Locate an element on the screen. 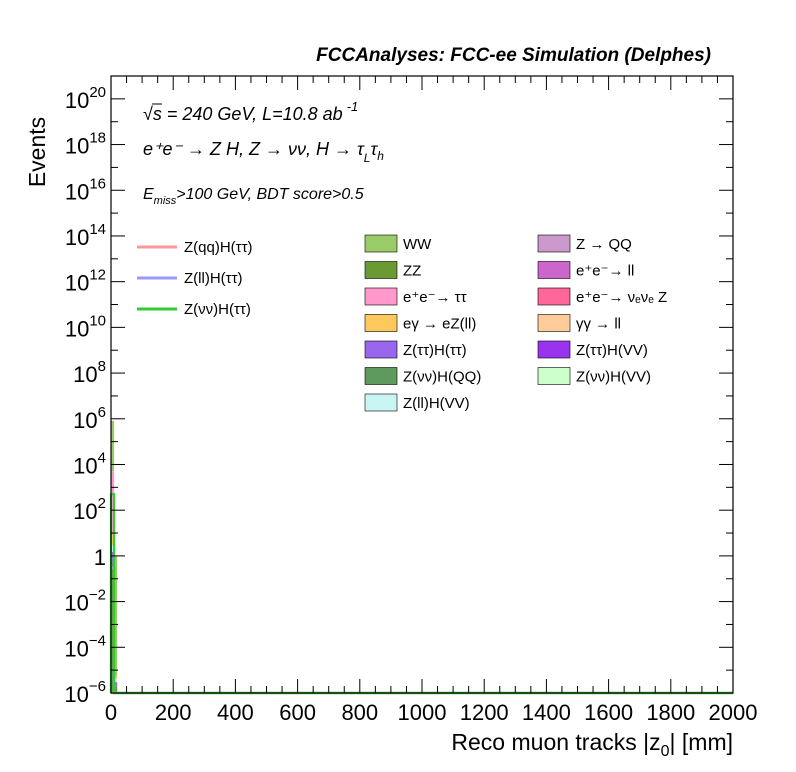 The width and height of the screenshot is (796, 772). legend-box-col2-label: e⁺e⁻→ ll is located at coordinates (605, 271).